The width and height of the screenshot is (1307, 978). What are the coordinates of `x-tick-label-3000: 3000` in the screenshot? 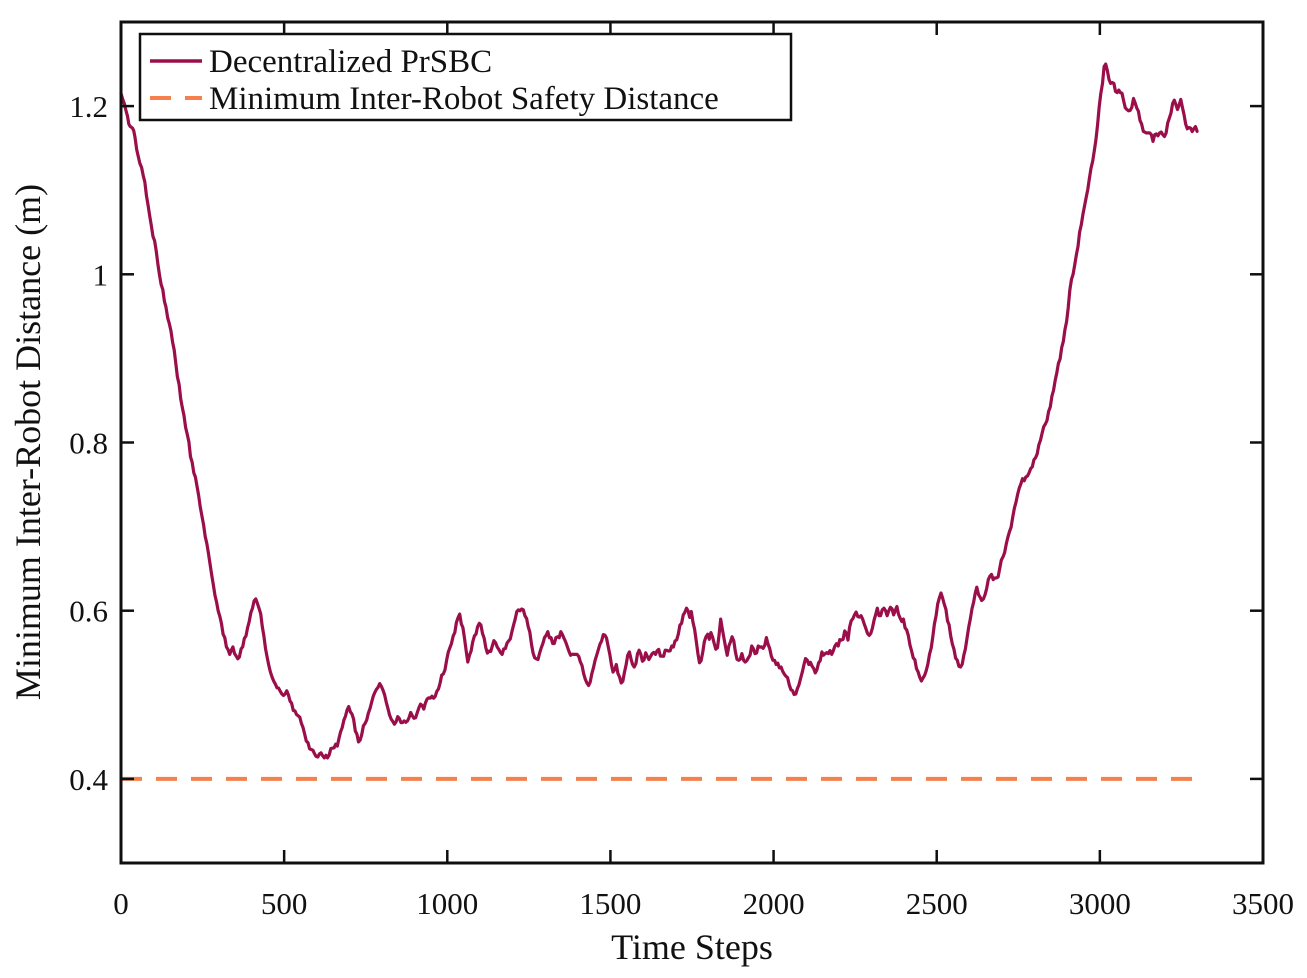 It's located at (1100, 903).